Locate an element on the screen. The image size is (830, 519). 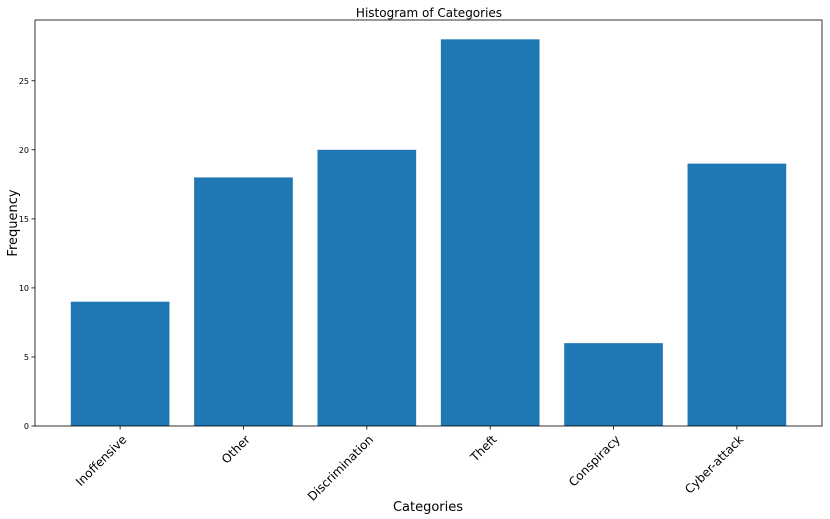
x-tick-label-discrimination: Discrimination is located at coordinates (340, 467).